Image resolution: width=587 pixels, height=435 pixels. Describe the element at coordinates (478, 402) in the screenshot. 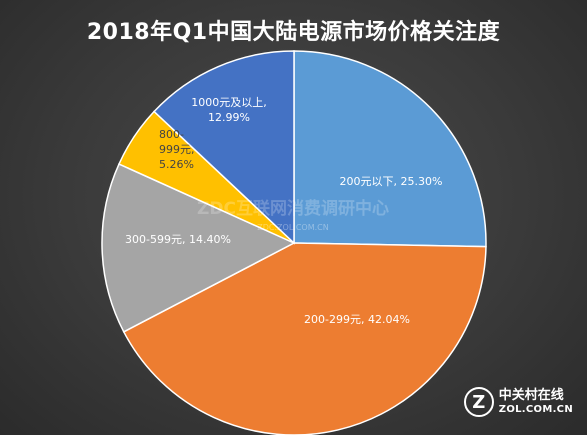

I see `zol-logo-icon: Z` at that location.